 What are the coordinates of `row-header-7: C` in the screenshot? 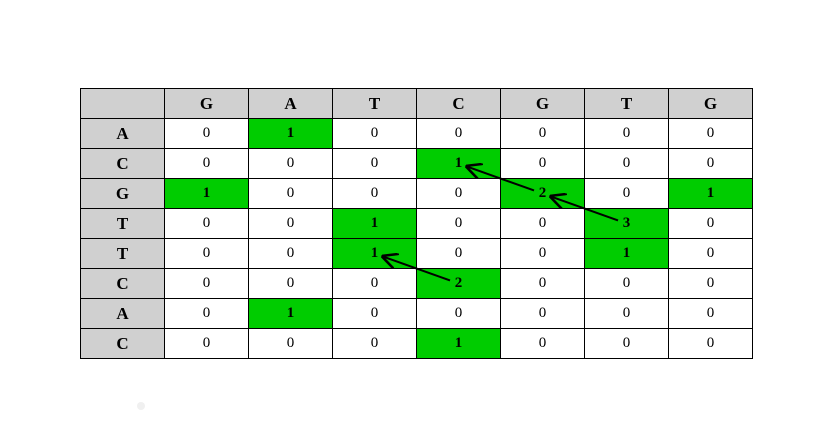 It's located at (122, 343).